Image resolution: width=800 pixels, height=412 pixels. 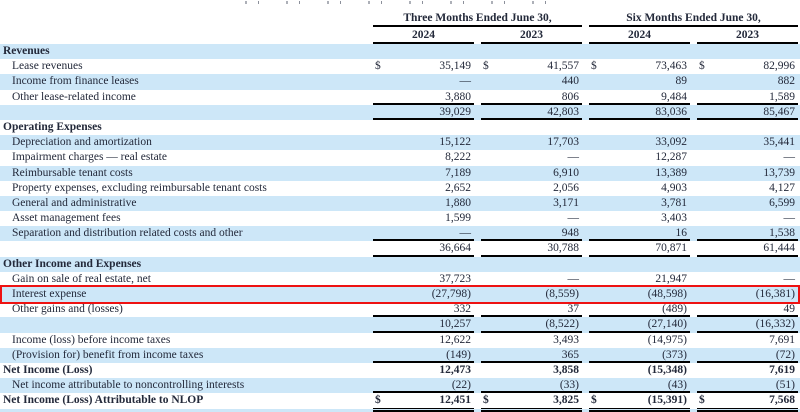 What do you see at coordinates (531, 325) in the screenshot?
I see `cell-3mo-2023: (8,522)` at bounding box center [531, 325].